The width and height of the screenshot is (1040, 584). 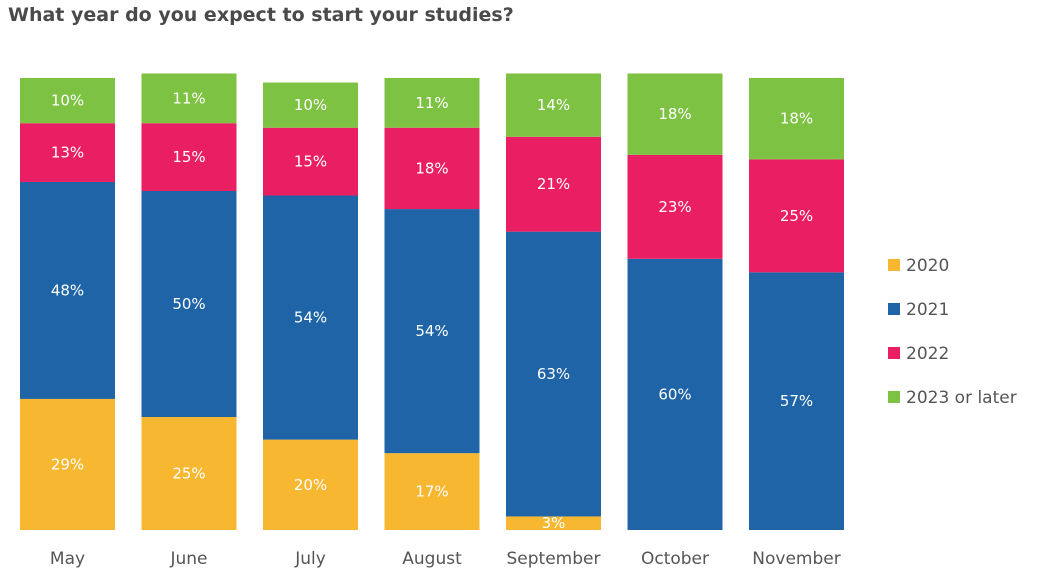 What do you see at coordinates (675, 559) in the screenshot?
I see `x-tick-label-october: October` at bounding box center [675, 559].